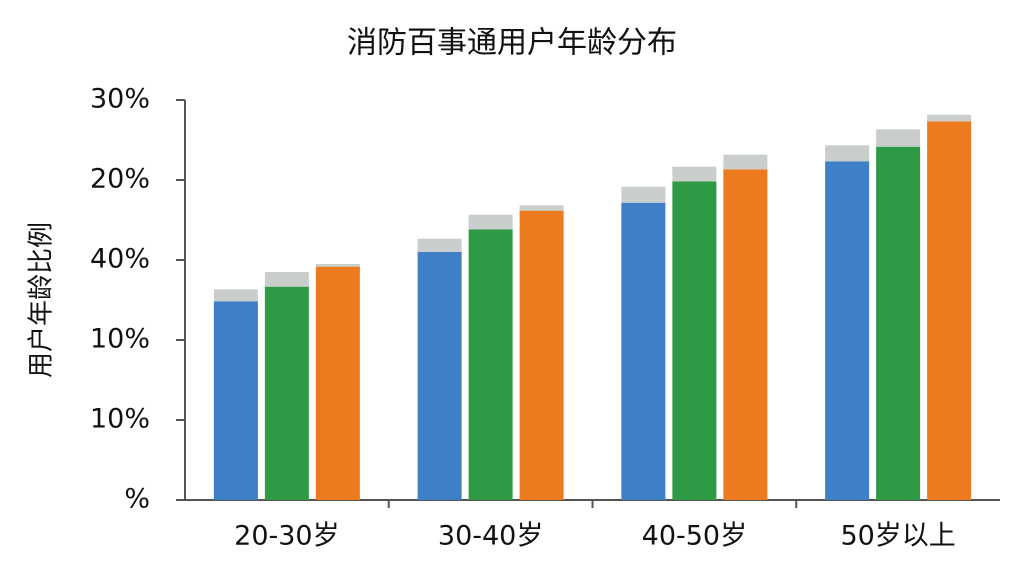 Image resolution: width=1024 pixels, height=576 pixels. What do you see at coordinates (512, 43) in the screenshot?
I see `chart-title: 消防百事通用户年龄分布` at bounding box center [512, 43].